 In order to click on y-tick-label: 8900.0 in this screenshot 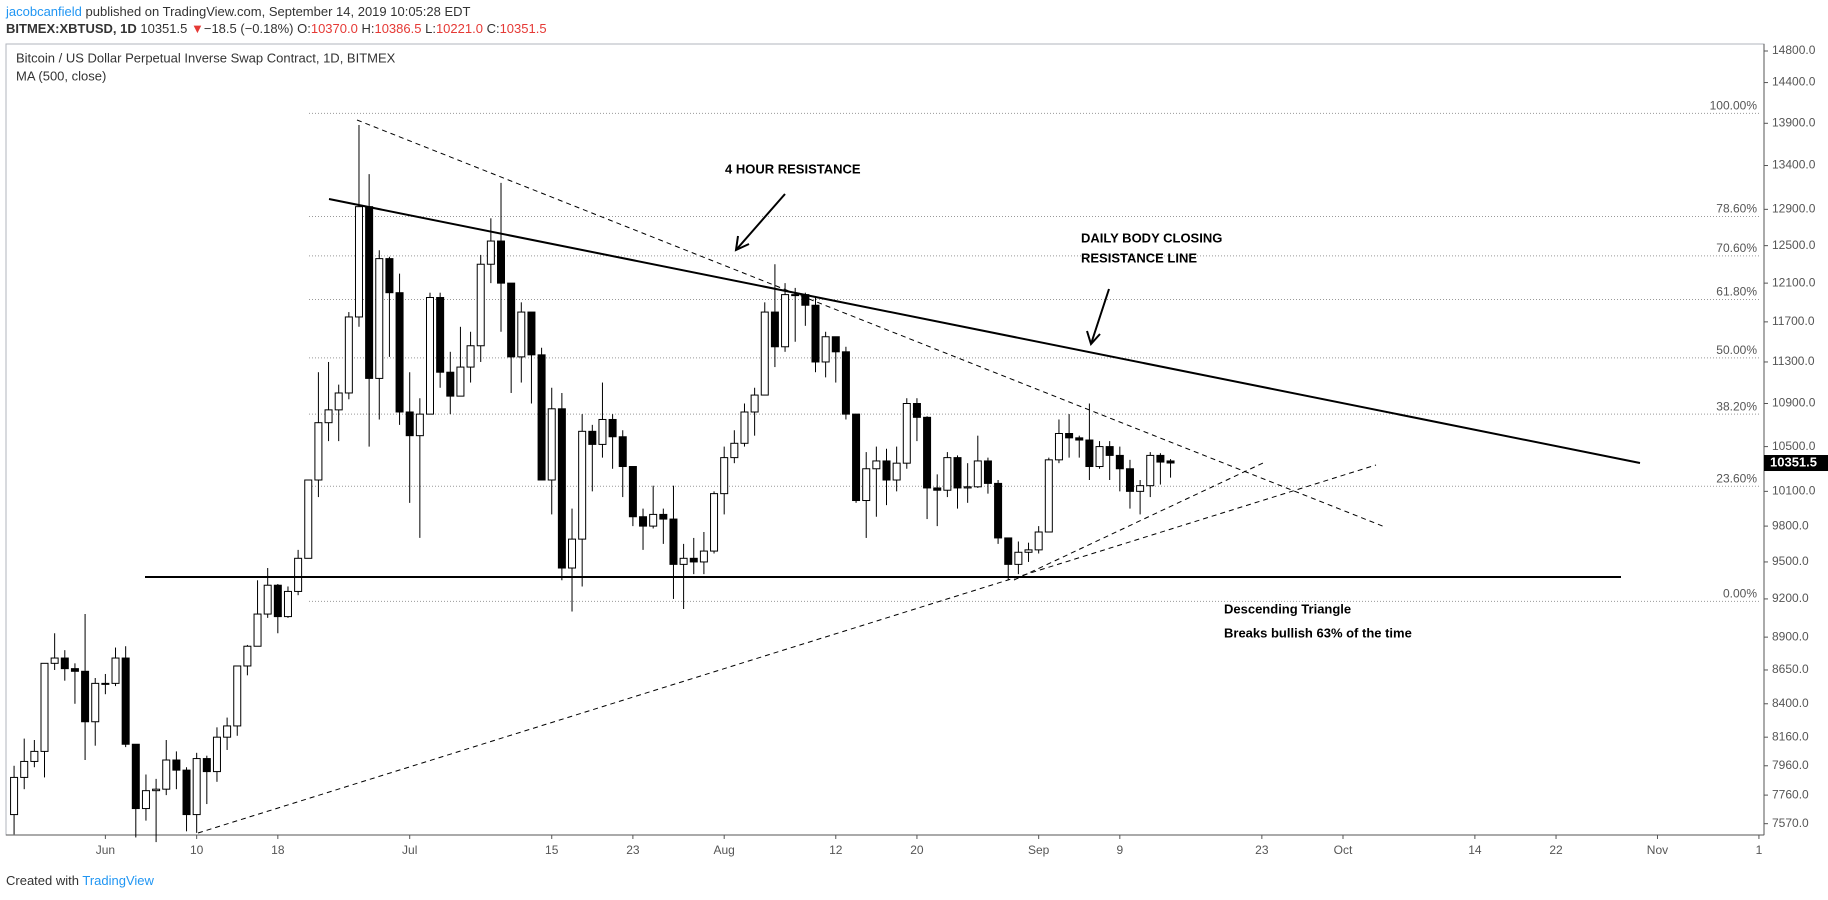, I will do `click(1790, 636)`.